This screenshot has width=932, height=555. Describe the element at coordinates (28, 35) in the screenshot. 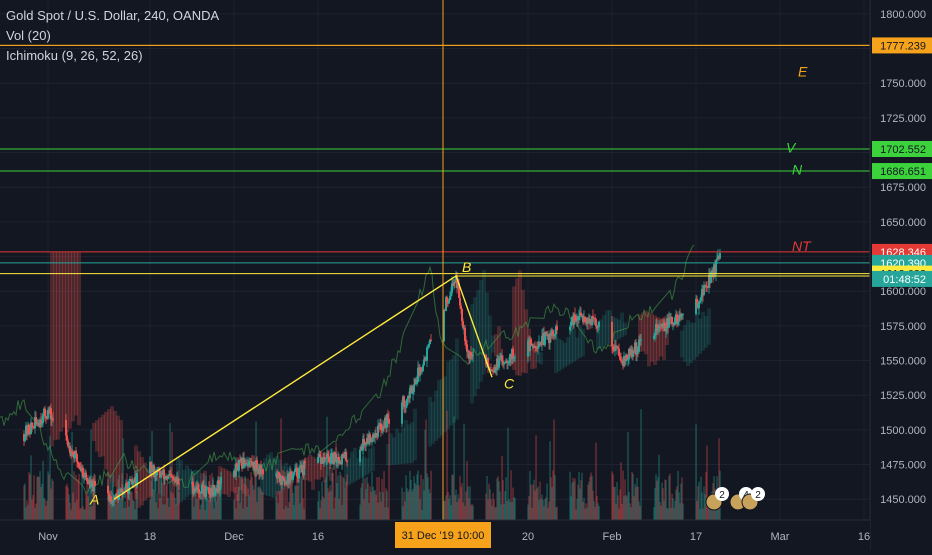

I see `legend-volume-indicator: Vol (20)` at that location.